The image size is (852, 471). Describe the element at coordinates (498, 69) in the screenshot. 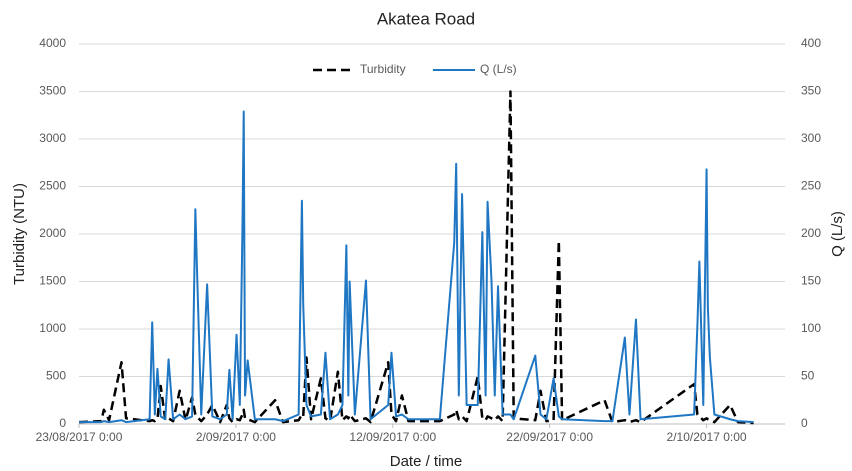

I see `legend-label: Q (L/s)` at that location.